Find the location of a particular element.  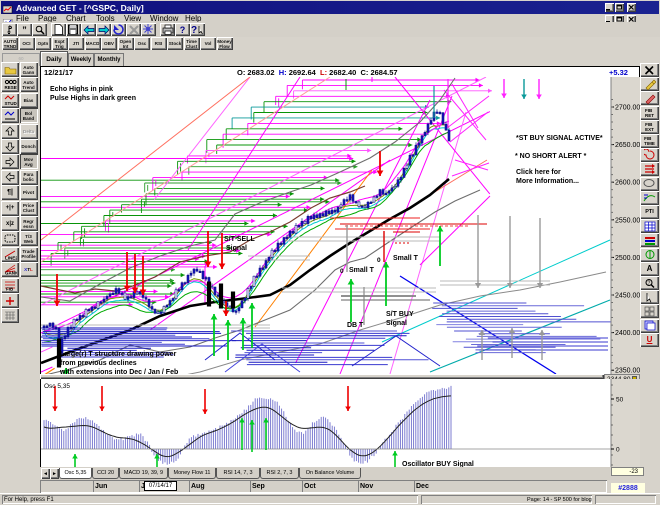

svg-text:with extensions into Dec / Jan: with extensions into Dec / Jan / Feb is located at coordinates (118, 371).